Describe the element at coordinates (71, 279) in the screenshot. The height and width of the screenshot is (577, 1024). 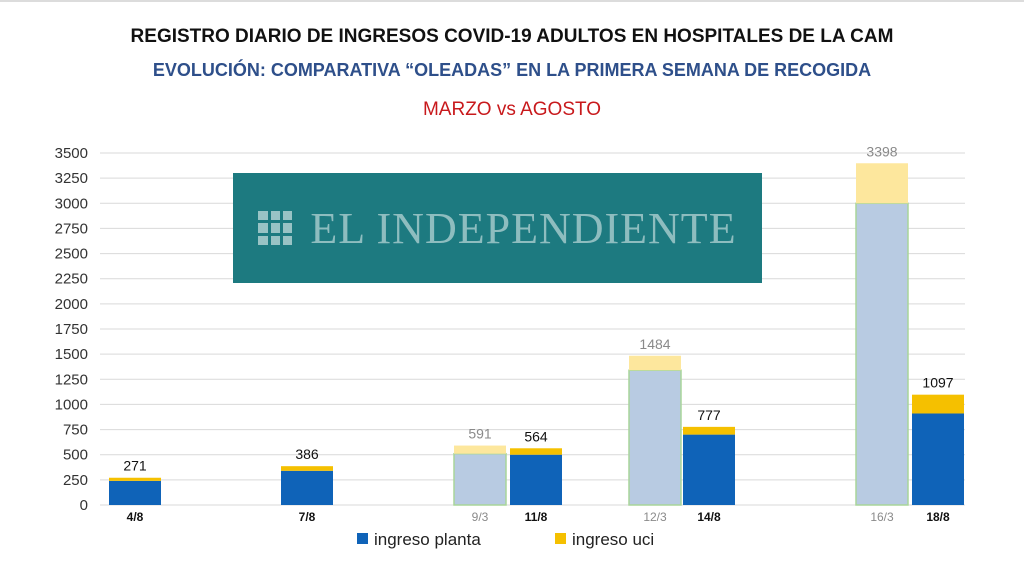
I see `y-tick-label: 2250` at that location.